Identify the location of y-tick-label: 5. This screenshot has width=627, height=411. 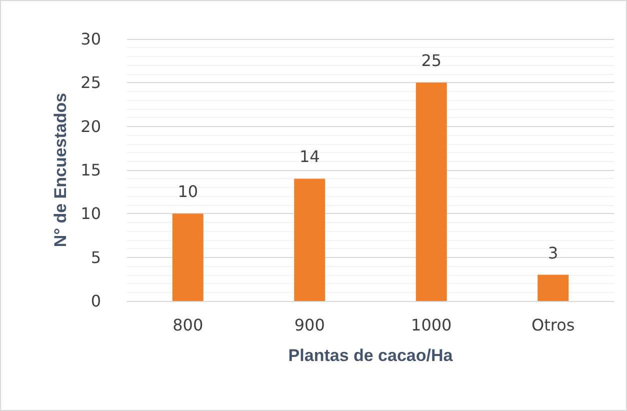
(95, 257).